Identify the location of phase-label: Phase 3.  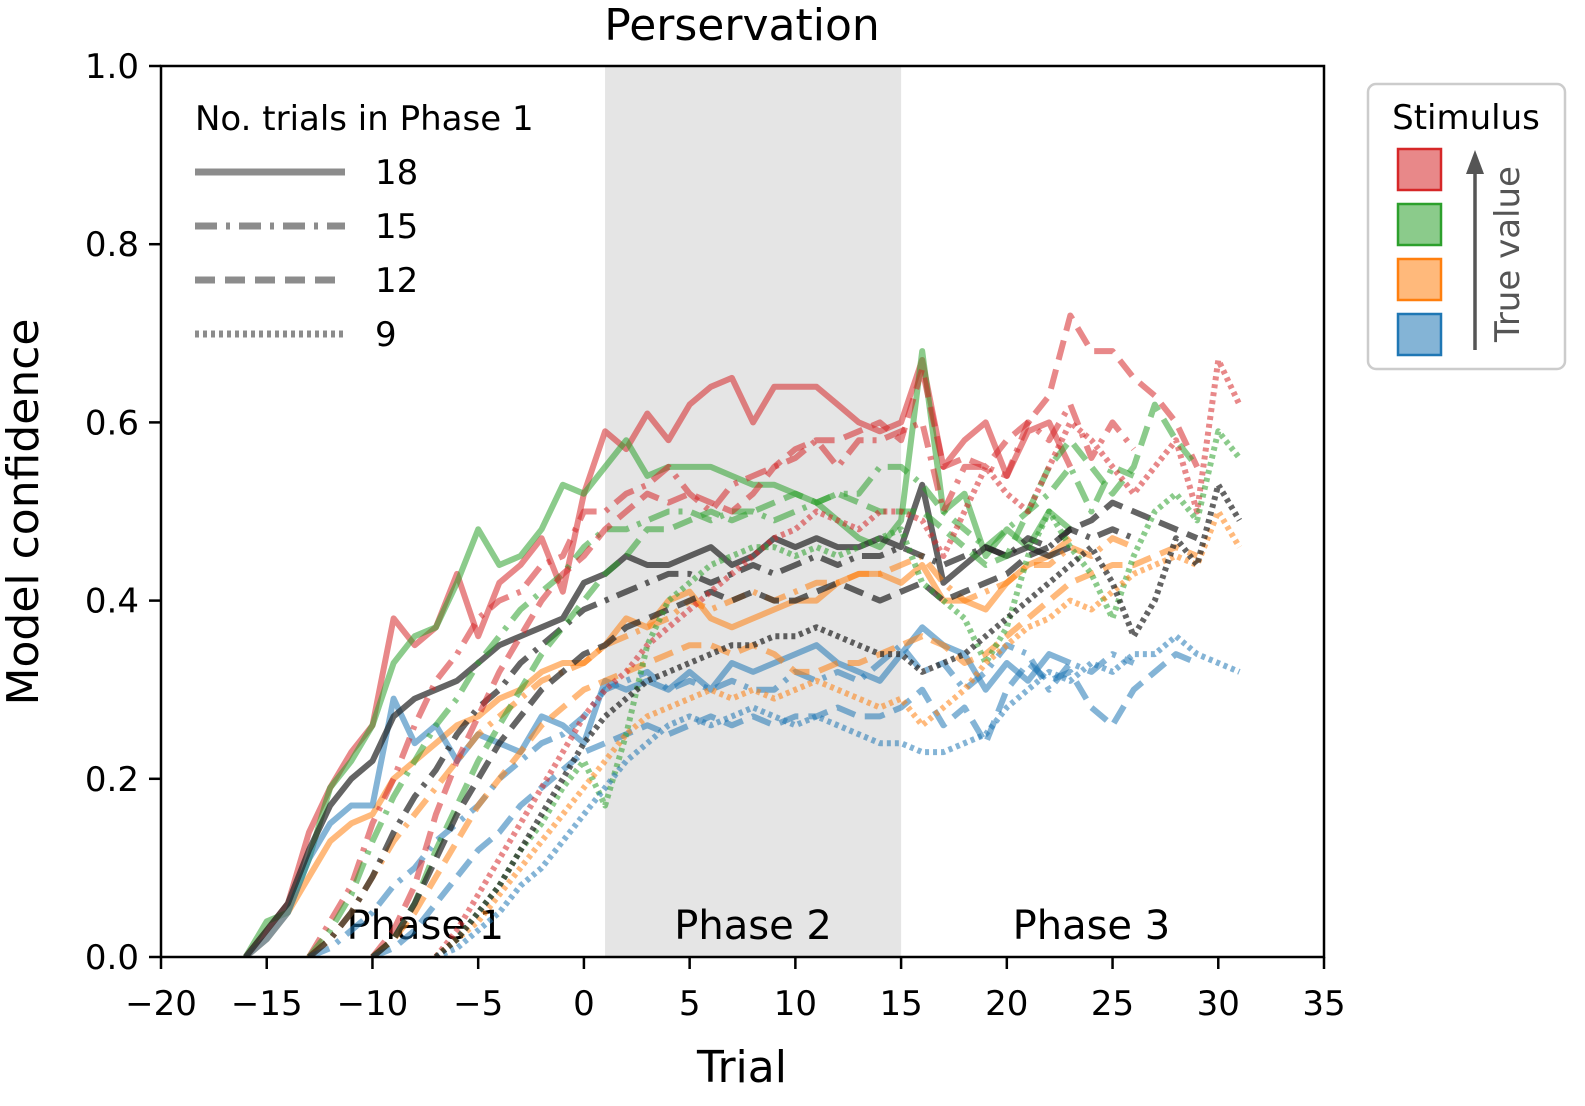
(1092, 926).